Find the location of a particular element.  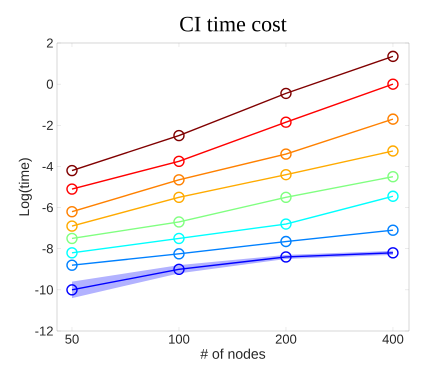

y-tick-label: -12 is located at coordinates (44, 331).